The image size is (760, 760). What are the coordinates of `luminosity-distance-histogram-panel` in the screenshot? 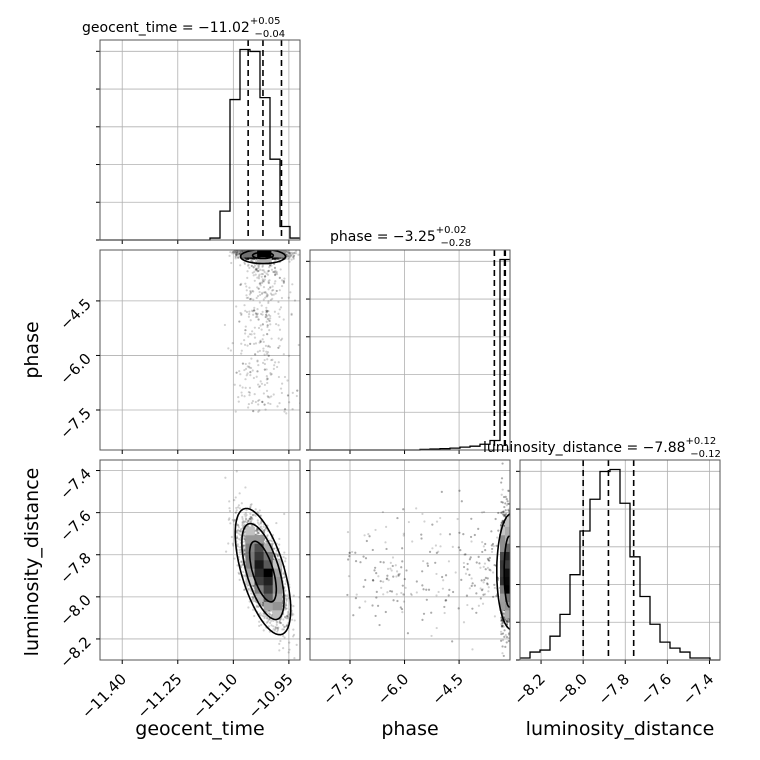 It's located at (618, 561).